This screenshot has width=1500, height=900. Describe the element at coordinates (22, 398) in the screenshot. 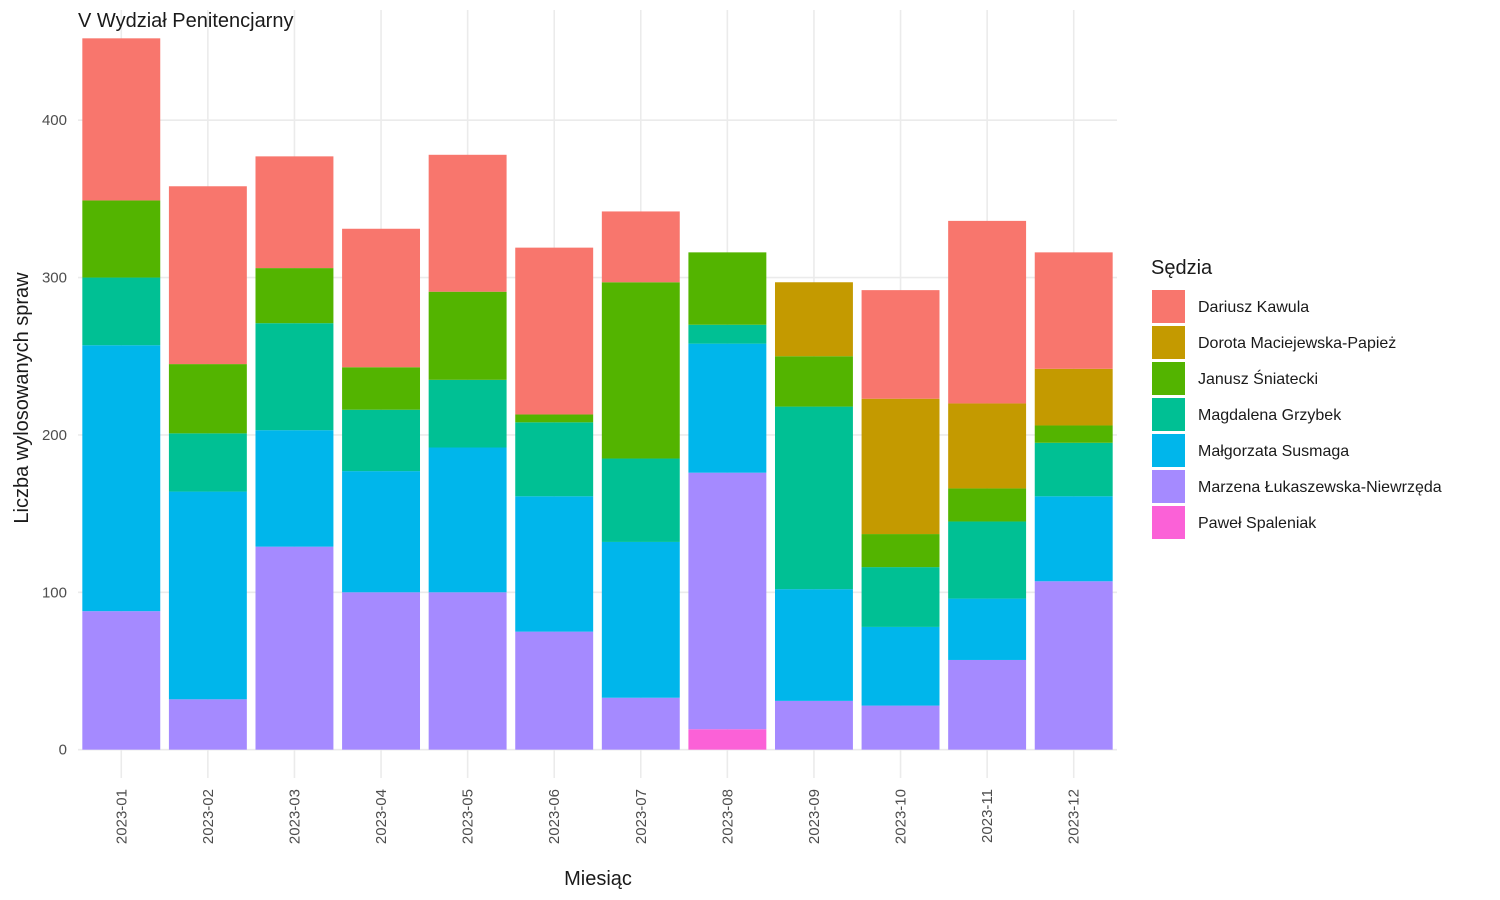

I see `y-axis-title: Liczba wylosowanych spraw` at that location.